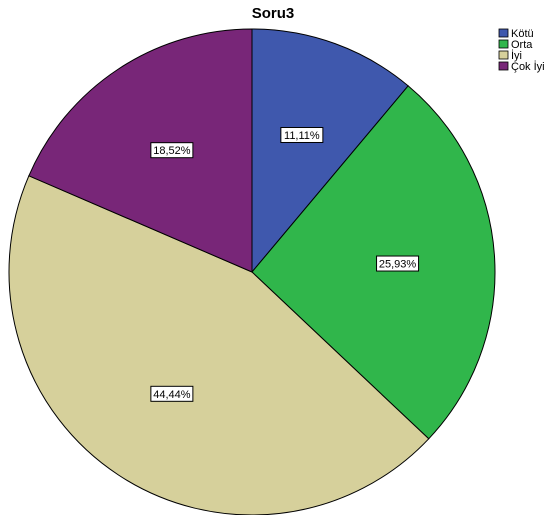  I want to click on legend-label: Çok İyi, so click(528, 66).